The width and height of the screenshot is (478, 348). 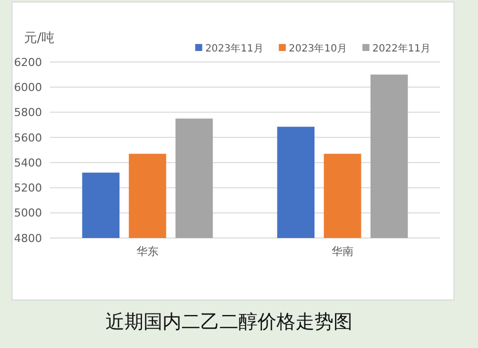 What do you see at coordinates (28, 238) in the screenshot?
I see `y-tick-label: 4800` at bounding box center [28, 238].